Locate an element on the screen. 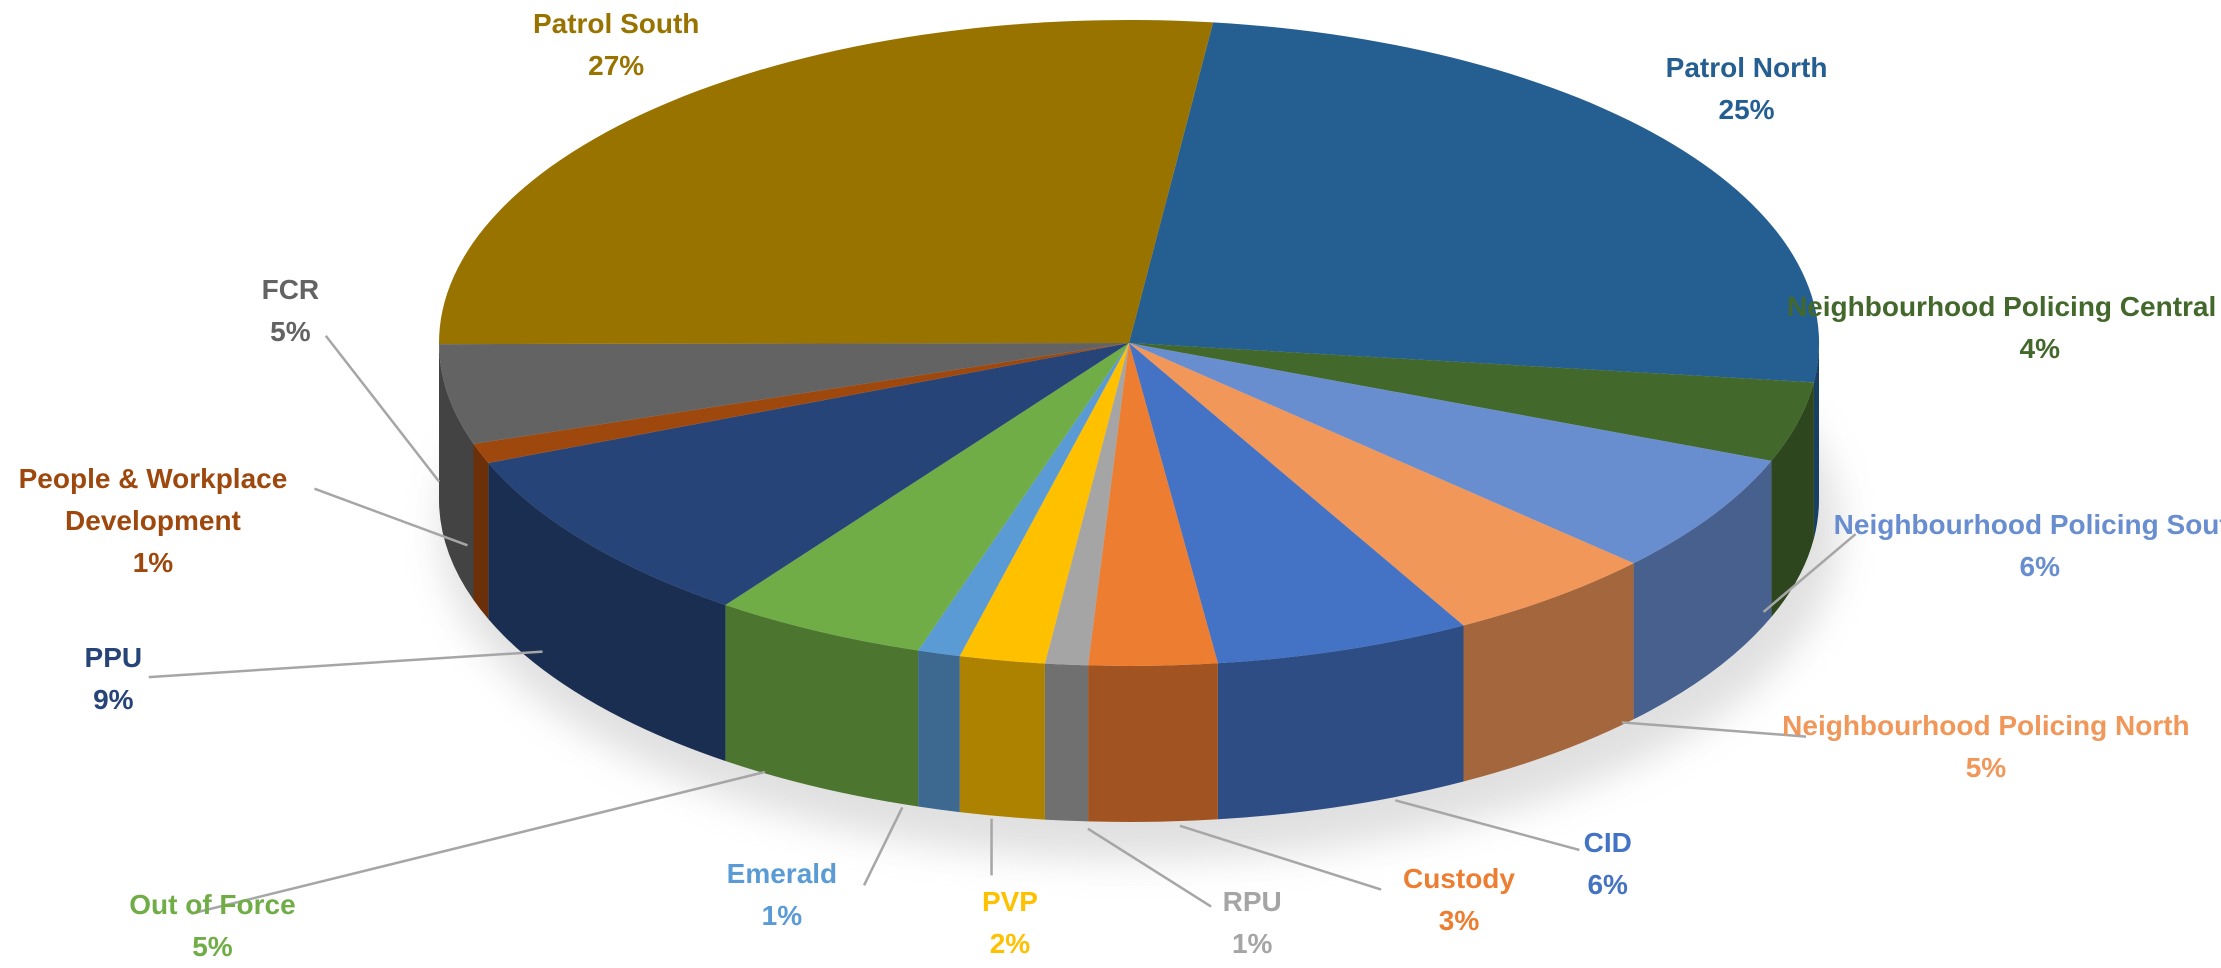  category-label: Neighbourhood Policing North is located at coordinates (1976, 726).